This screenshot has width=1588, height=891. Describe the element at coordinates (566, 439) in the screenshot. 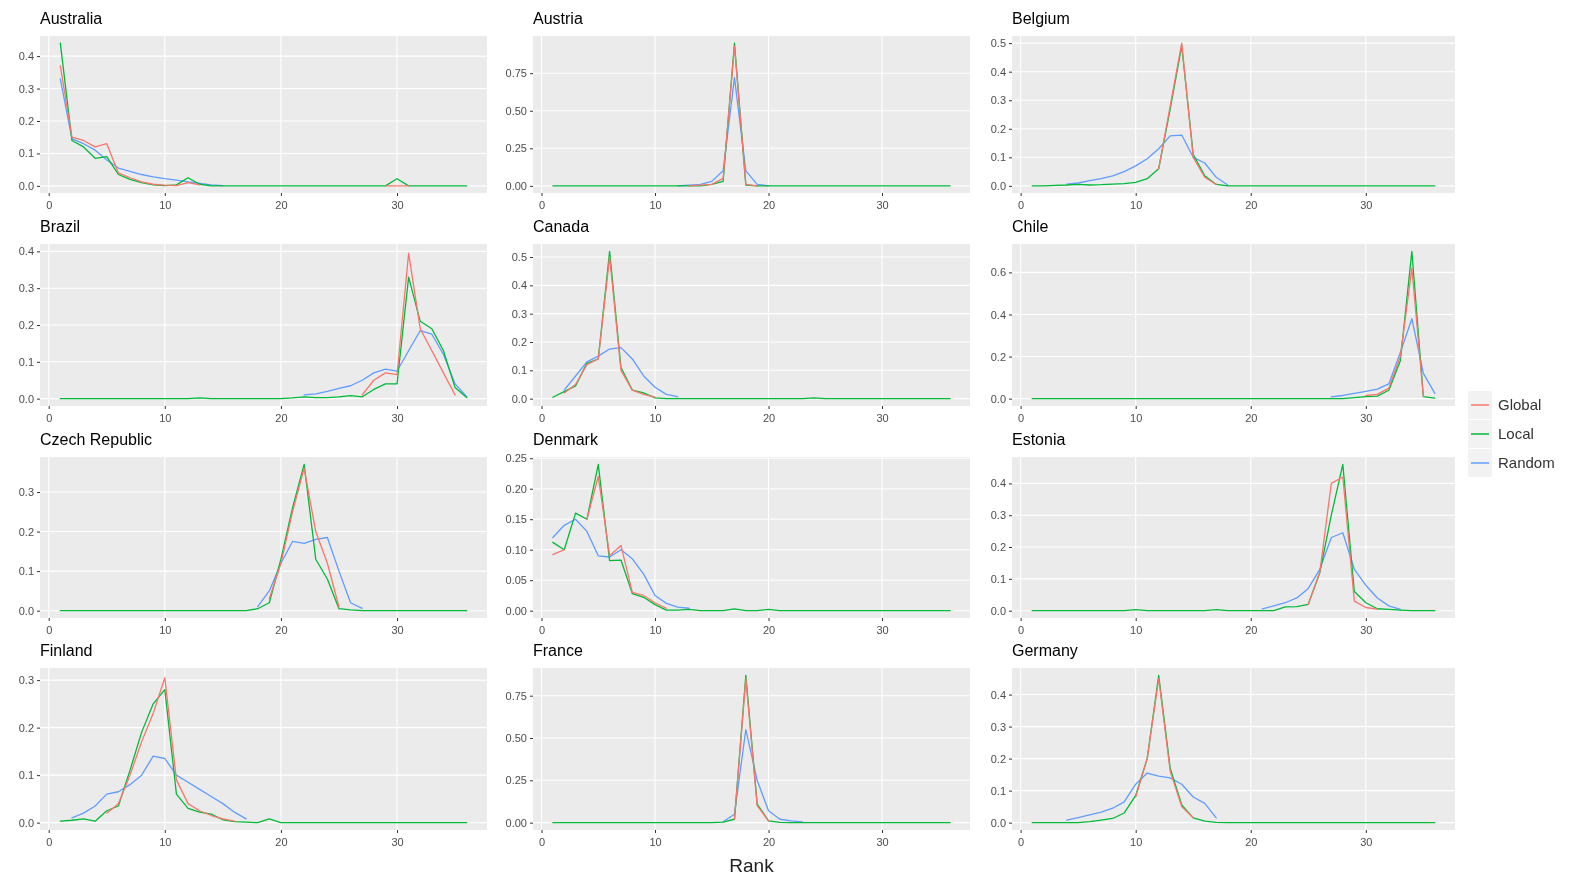

I see `chart-title: Denmark` at that location.